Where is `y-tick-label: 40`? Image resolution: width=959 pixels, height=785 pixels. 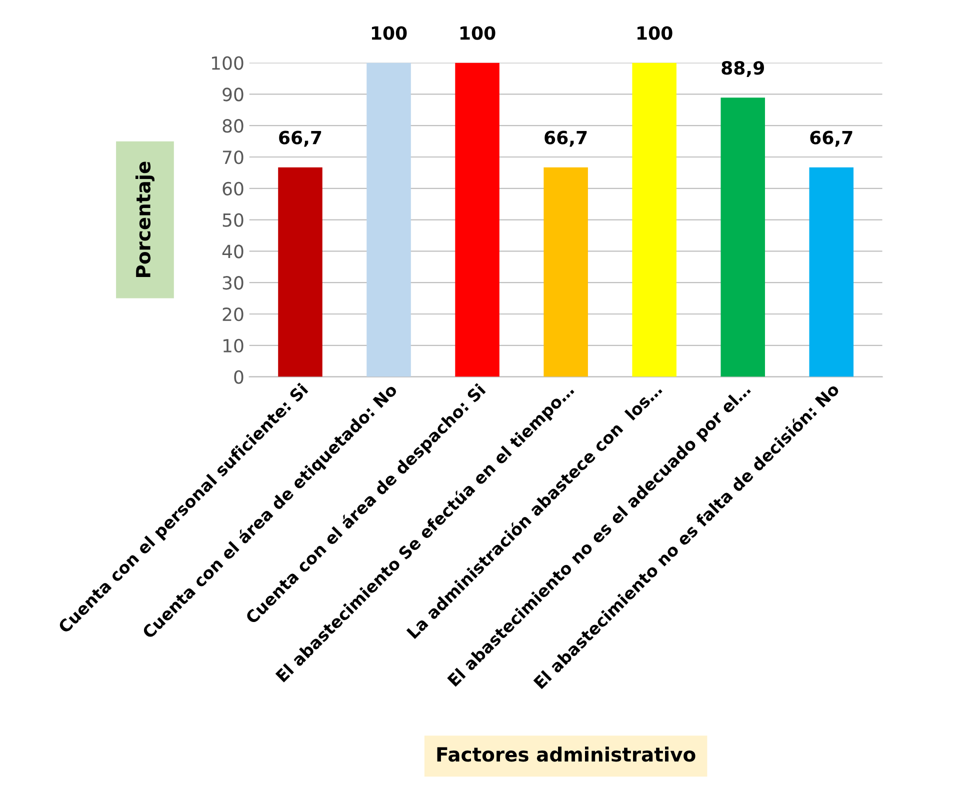 y-tick-label: 40 is located at coordinates (233, 251).